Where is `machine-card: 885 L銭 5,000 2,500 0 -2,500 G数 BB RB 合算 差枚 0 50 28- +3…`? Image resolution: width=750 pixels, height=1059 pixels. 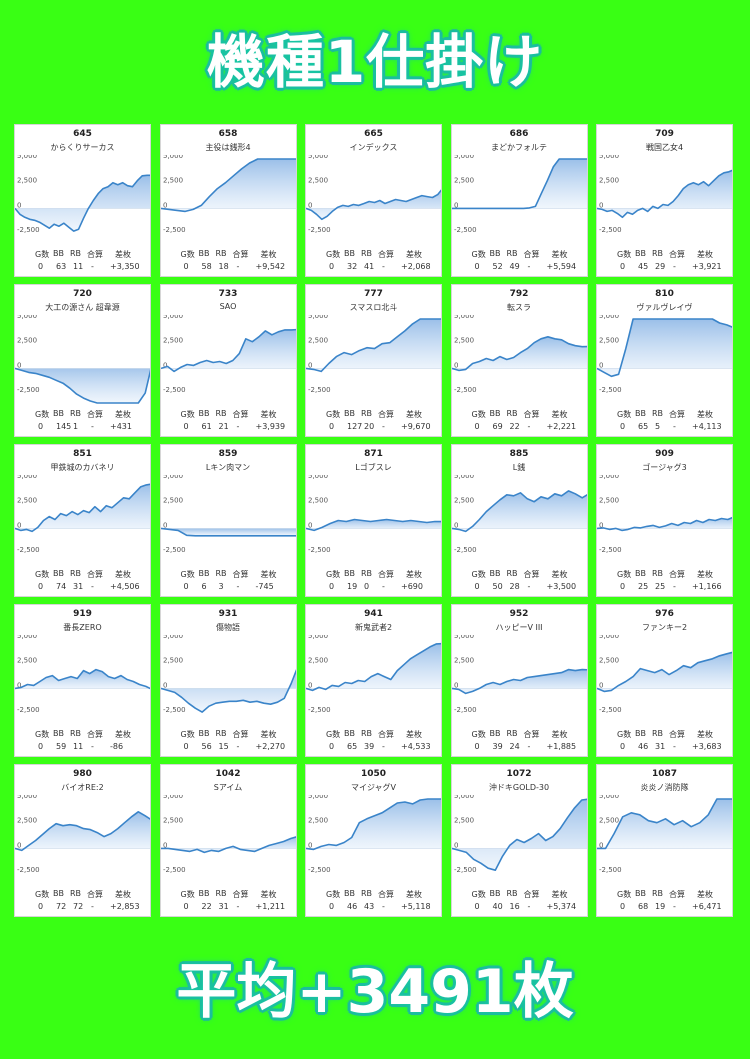 machine-card: 885 L銭 5,000 2,500 0 -2,500 G数 BB RB 合算 差枚 0 50 28- +3… is located at coordinates (519, 520).